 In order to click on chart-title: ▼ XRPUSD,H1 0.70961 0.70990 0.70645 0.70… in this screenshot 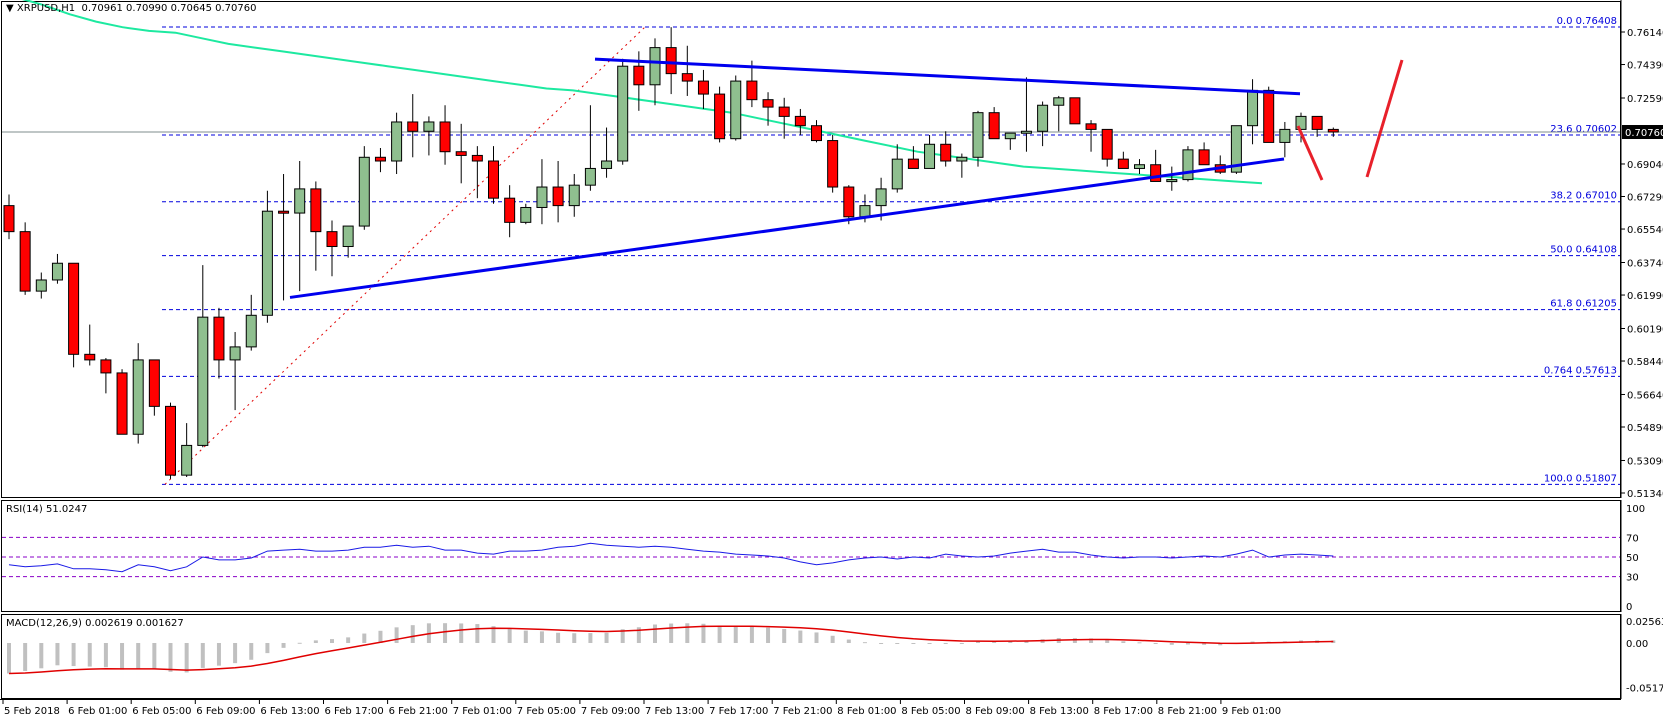, I will do `click(131, 8)`.